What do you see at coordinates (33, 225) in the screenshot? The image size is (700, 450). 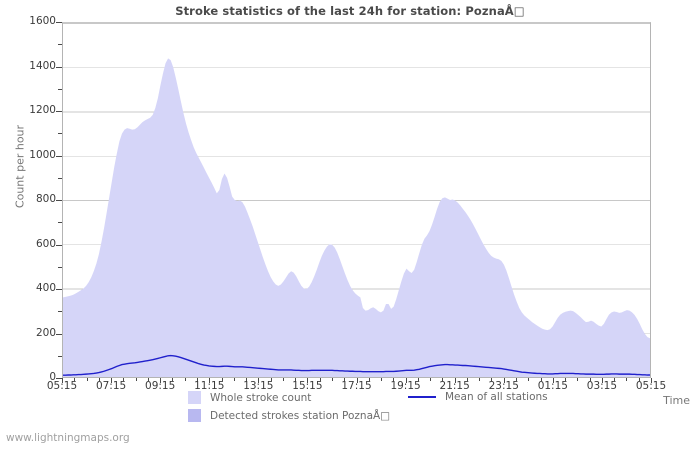 I see `y-axis-tick-labels: 0 200 400 600 800 1000 1200 1400 1600` at bounding box center [33, 225].